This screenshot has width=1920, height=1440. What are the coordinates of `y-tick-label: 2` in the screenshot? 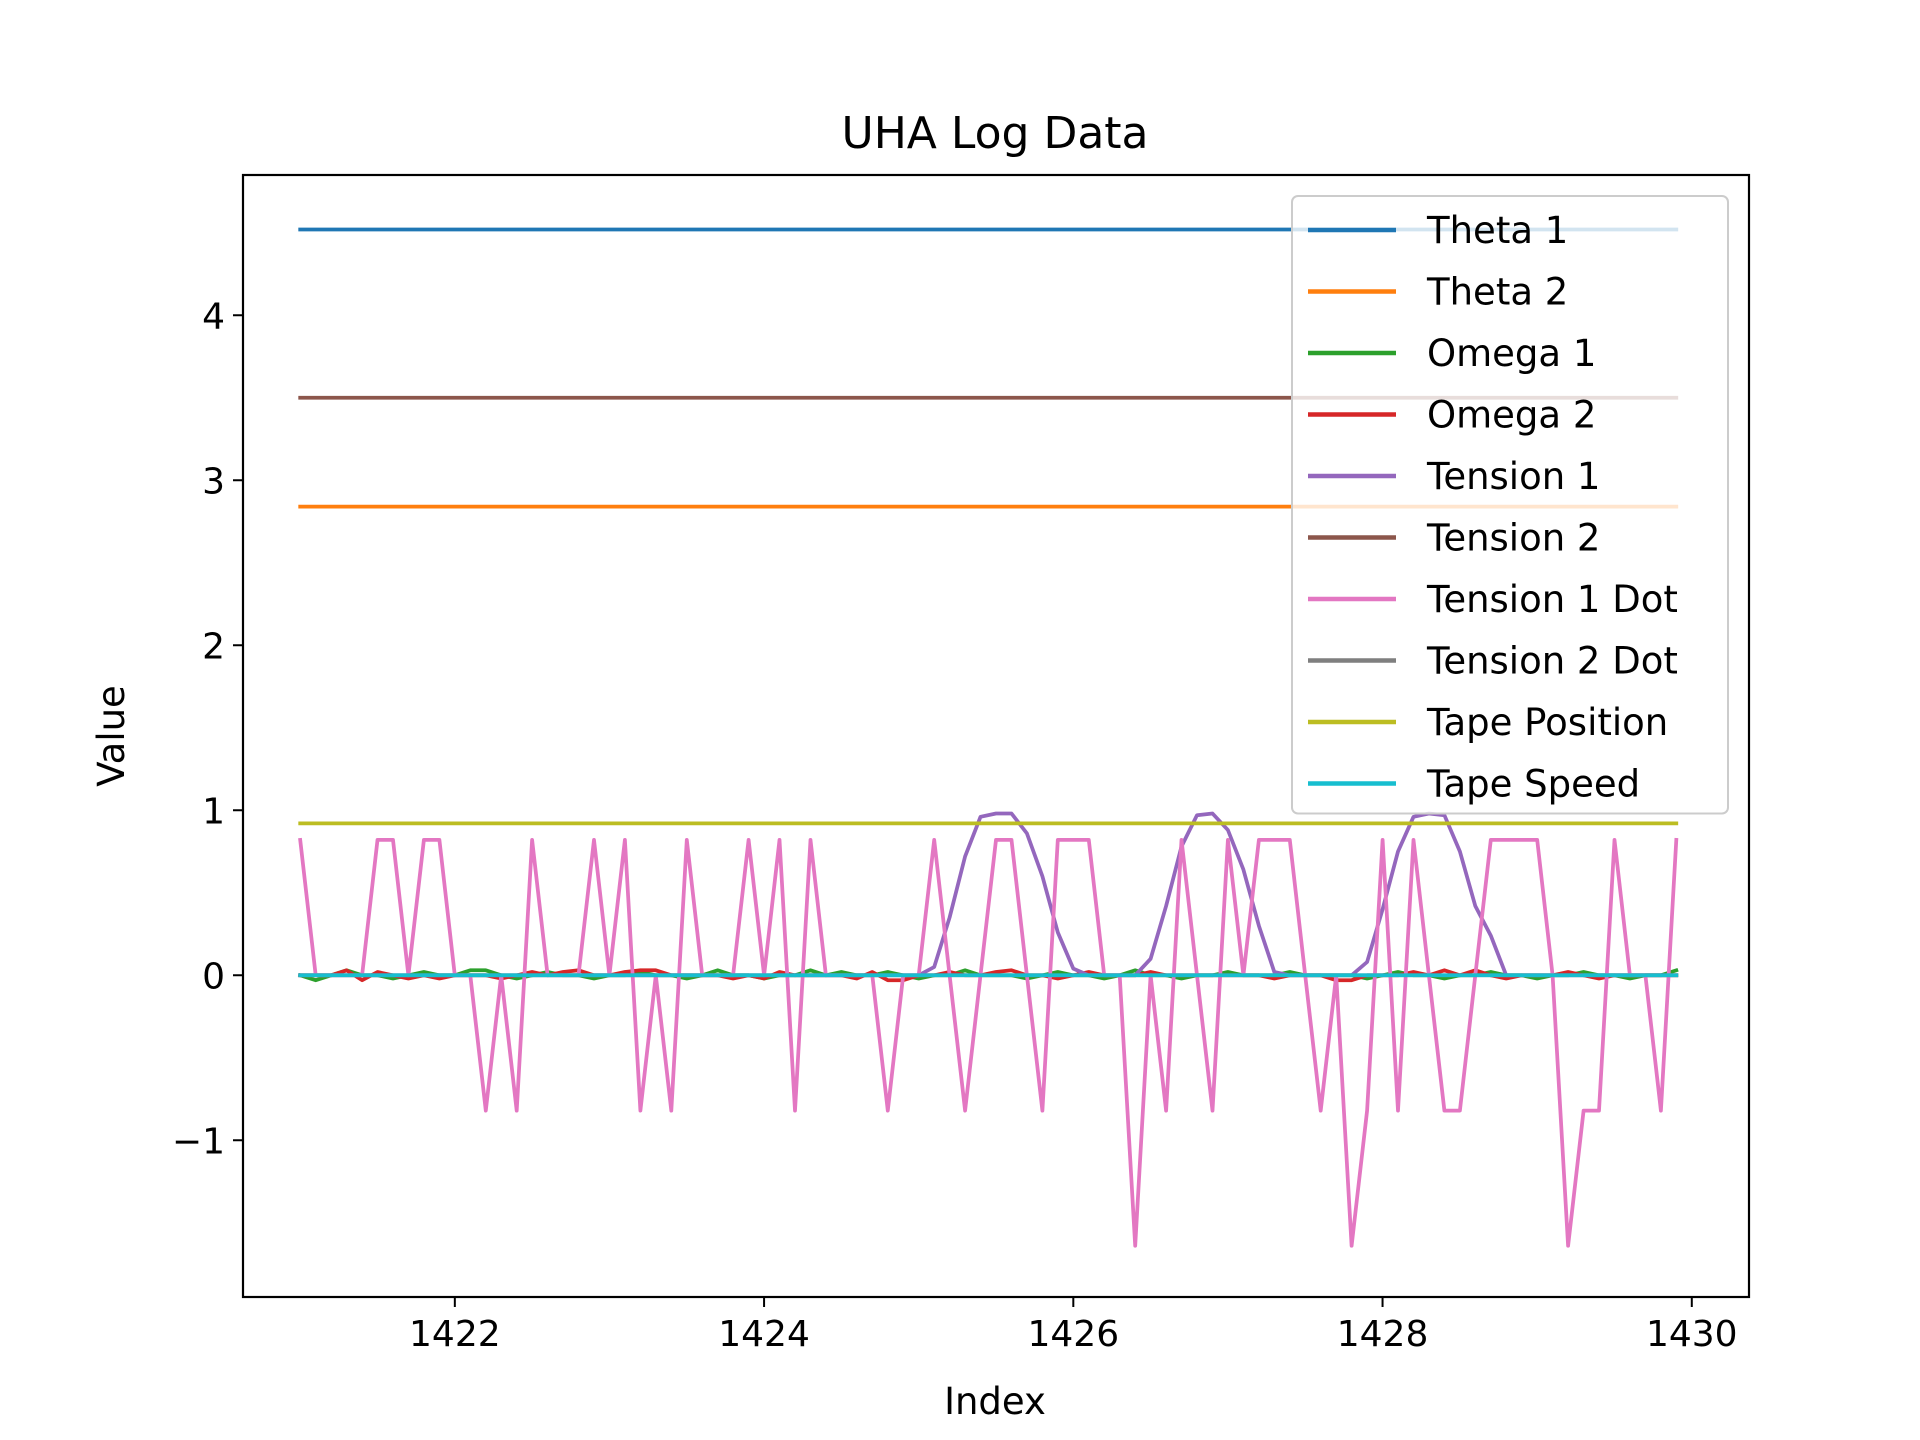 It's located at (213, 646).